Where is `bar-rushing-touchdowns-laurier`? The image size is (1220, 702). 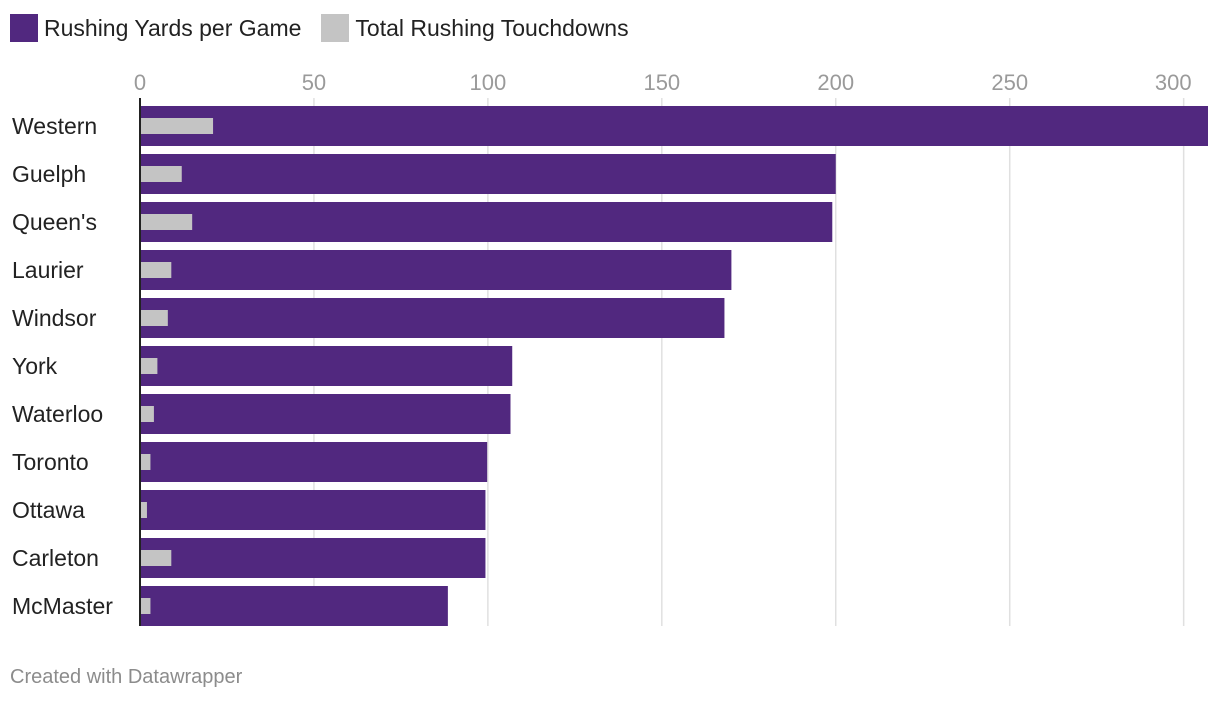 bar-rushing-touchdowns-laurier is located at coordinates (156, 270).